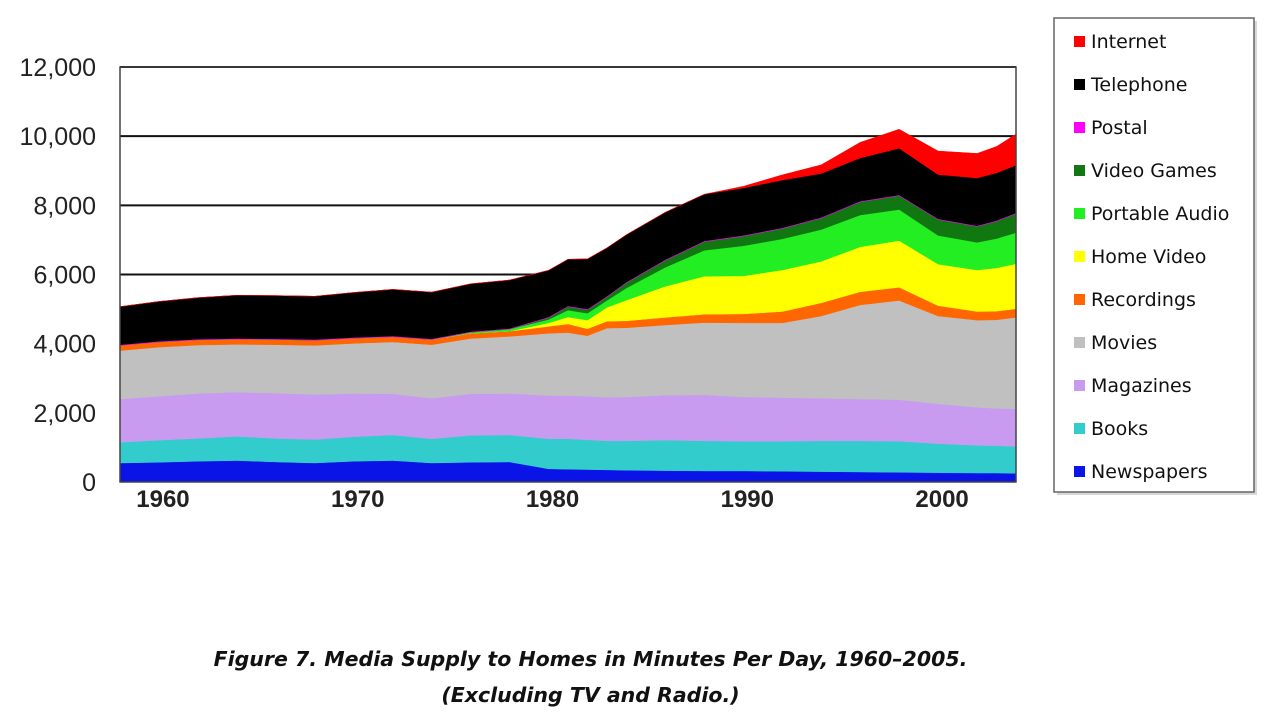 The height and width of the screenshot is (723, 1278). I want to click on x-tick-label: 1980, so click(552, 499).